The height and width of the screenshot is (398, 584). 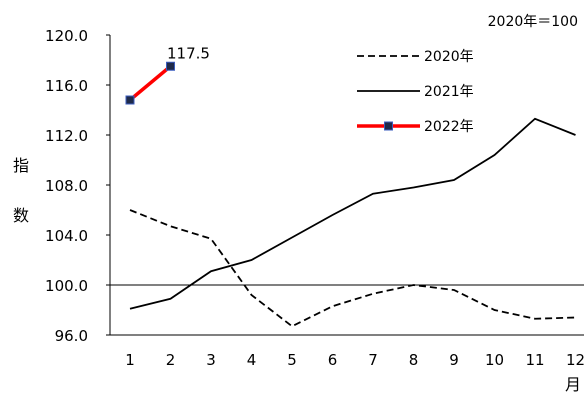 What do you see at coordinates (252, 360) in the screenshot?
I see `x-tick-label: 4` at bounding box center [252, 360].